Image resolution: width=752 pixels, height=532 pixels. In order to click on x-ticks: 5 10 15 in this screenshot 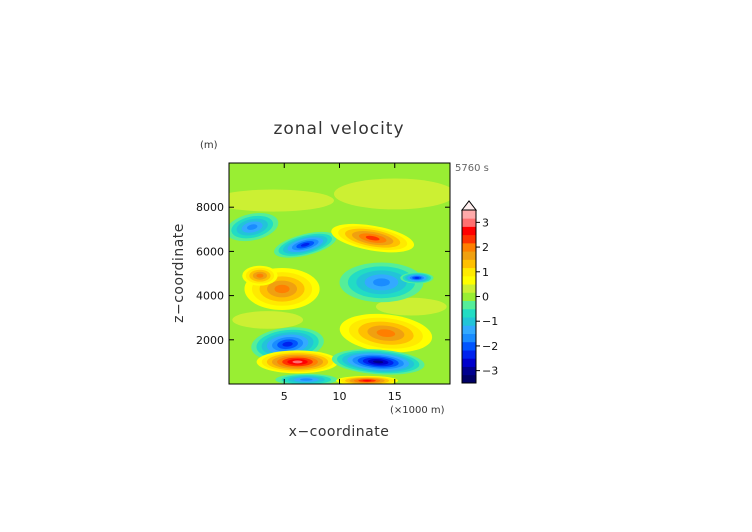, I will do `click(341, 283)`.